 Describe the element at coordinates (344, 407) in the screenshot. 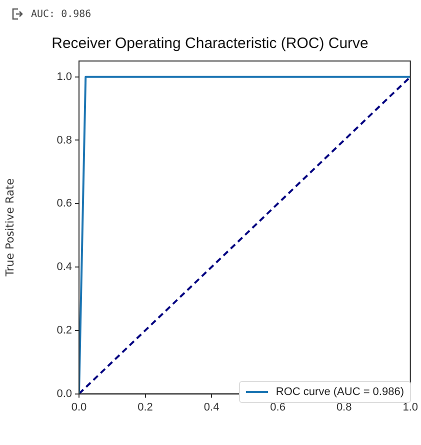

I see `x-tick-label: 0.8` at that location.